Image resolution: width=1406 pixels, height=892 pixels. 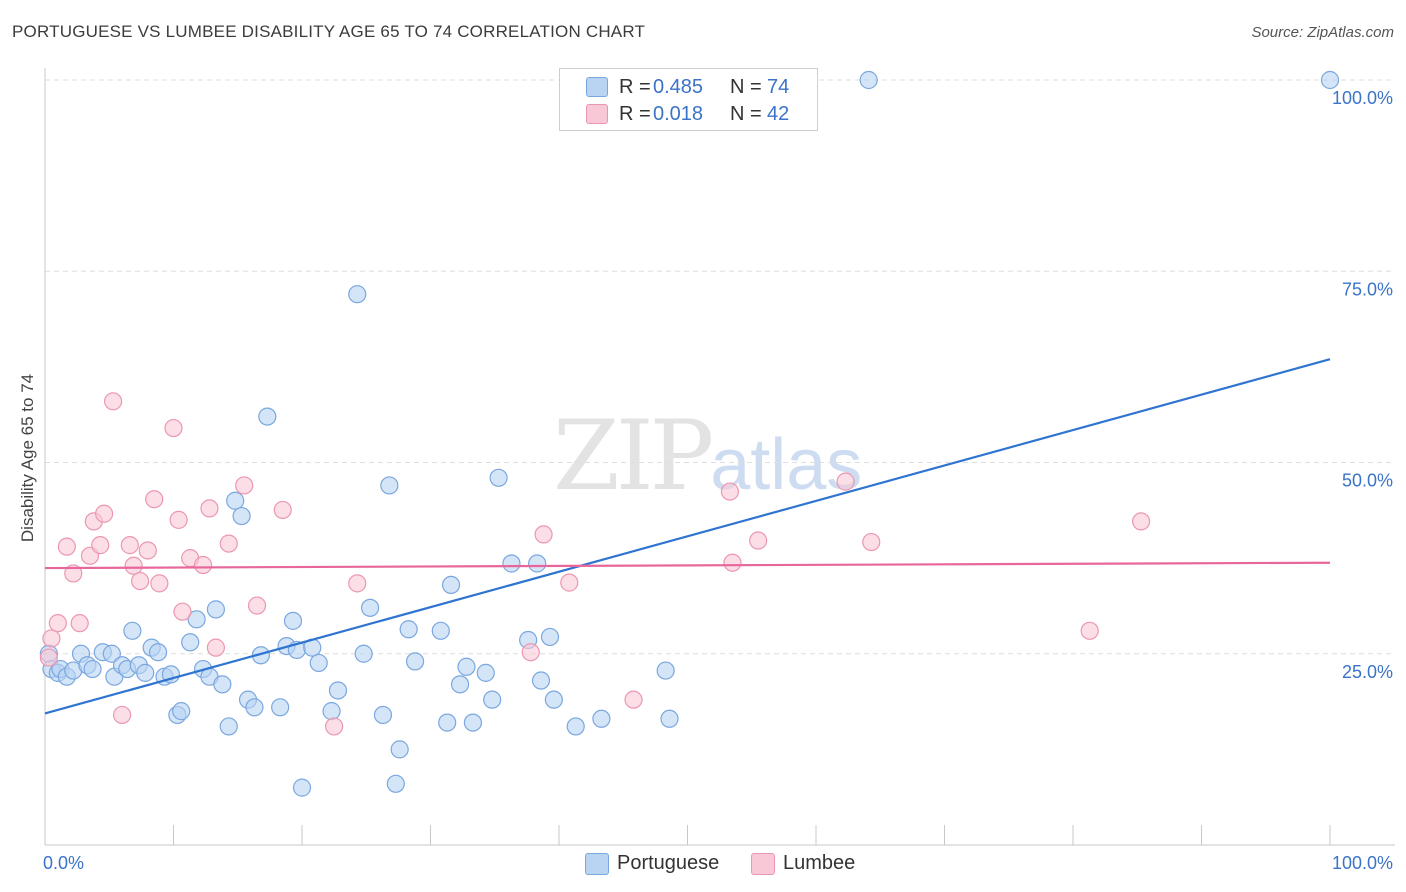 I want to click on lumbee-trend-line, so click(x=687, y=565).